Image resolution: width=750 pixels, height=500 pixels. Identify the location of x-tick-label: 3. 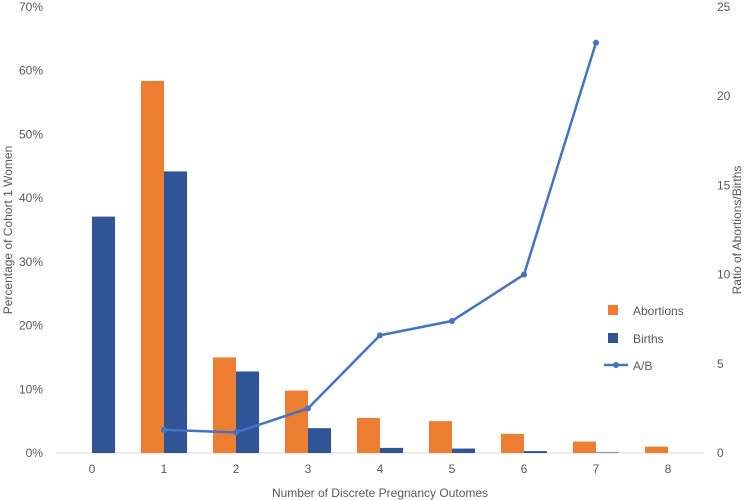
(308, 469).